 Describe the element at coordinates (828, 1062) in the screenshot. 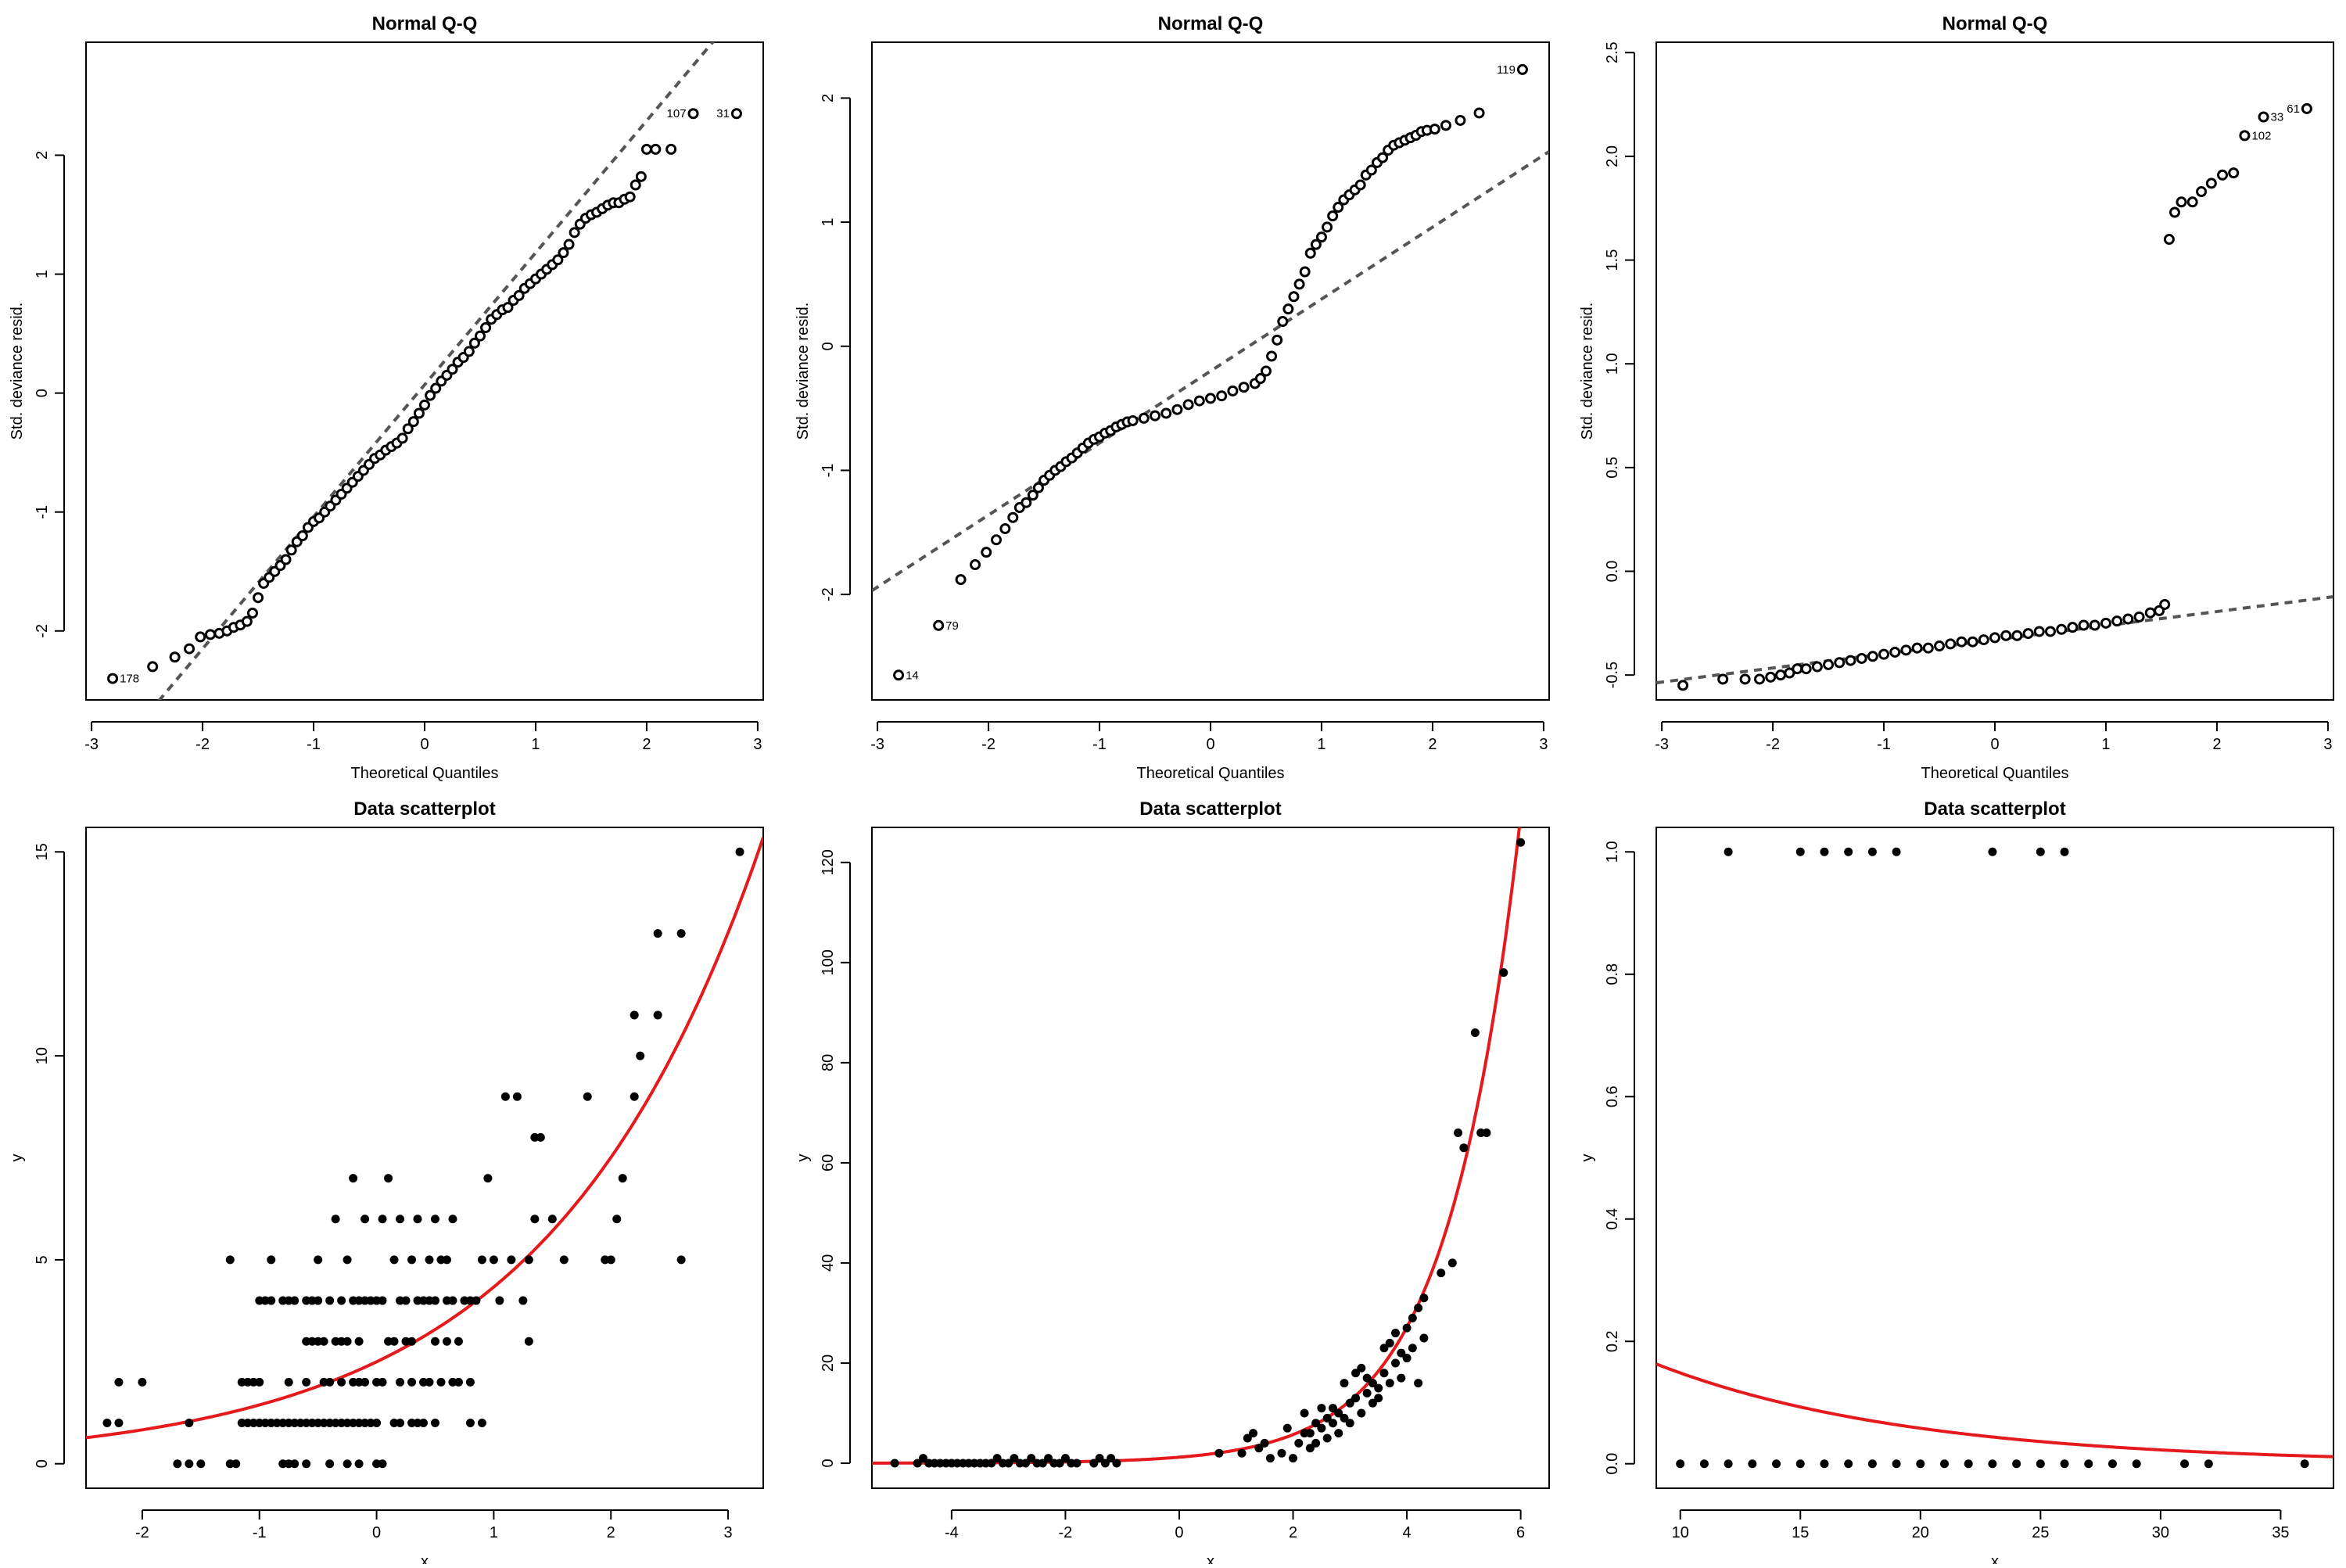

I see `y-tick-label: 80` at that location.